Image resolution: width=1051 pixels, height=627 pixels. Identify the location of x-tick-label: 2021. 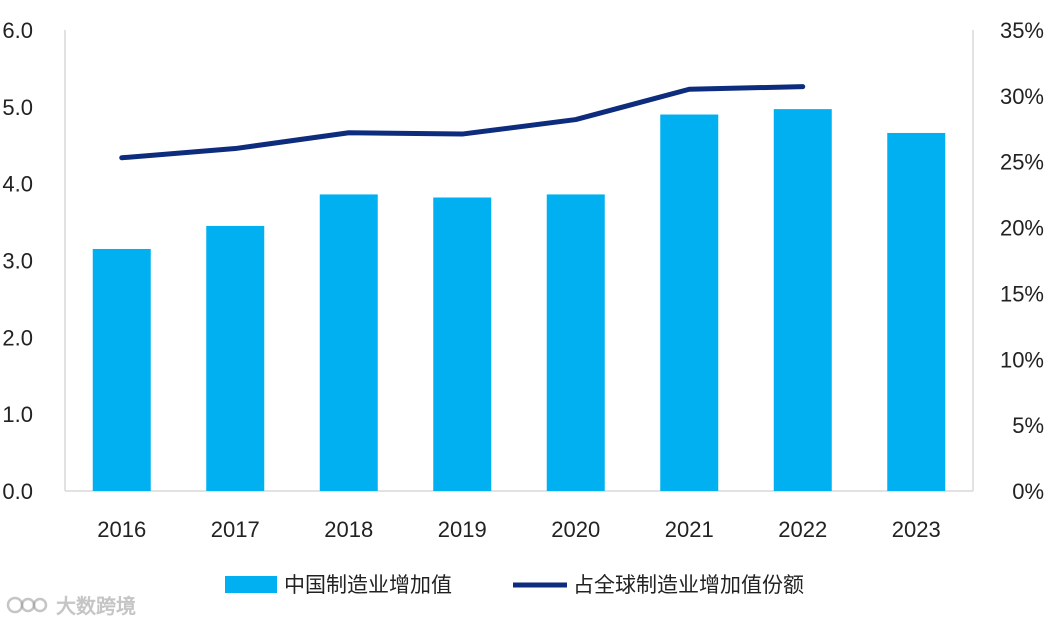
(689, 529).